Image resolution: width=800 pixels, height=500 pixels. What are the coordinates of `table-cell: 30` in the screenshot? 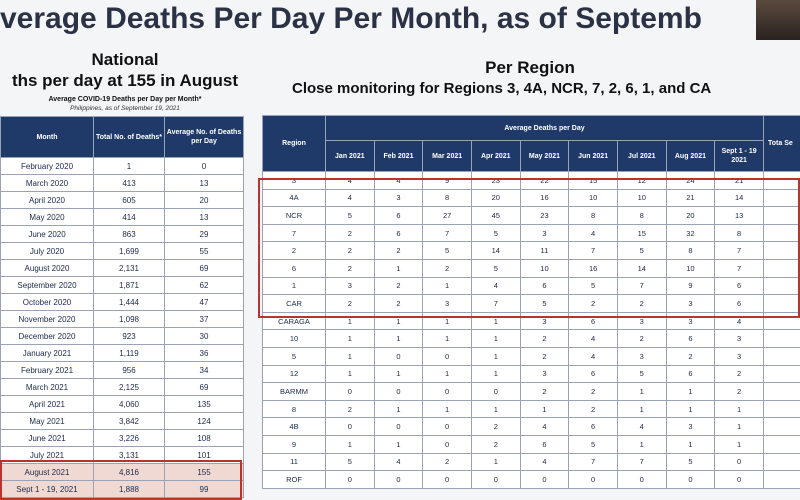 It's located at (204, 336).